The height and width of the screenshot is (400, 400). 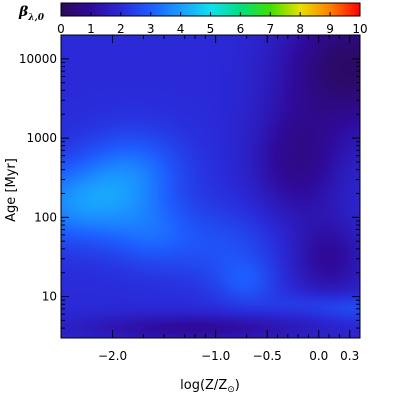 What do you see at coordinates (318, 356) in the screenshot?
I see `x-tick-label: 0.0` at bounding box center [318, 356].